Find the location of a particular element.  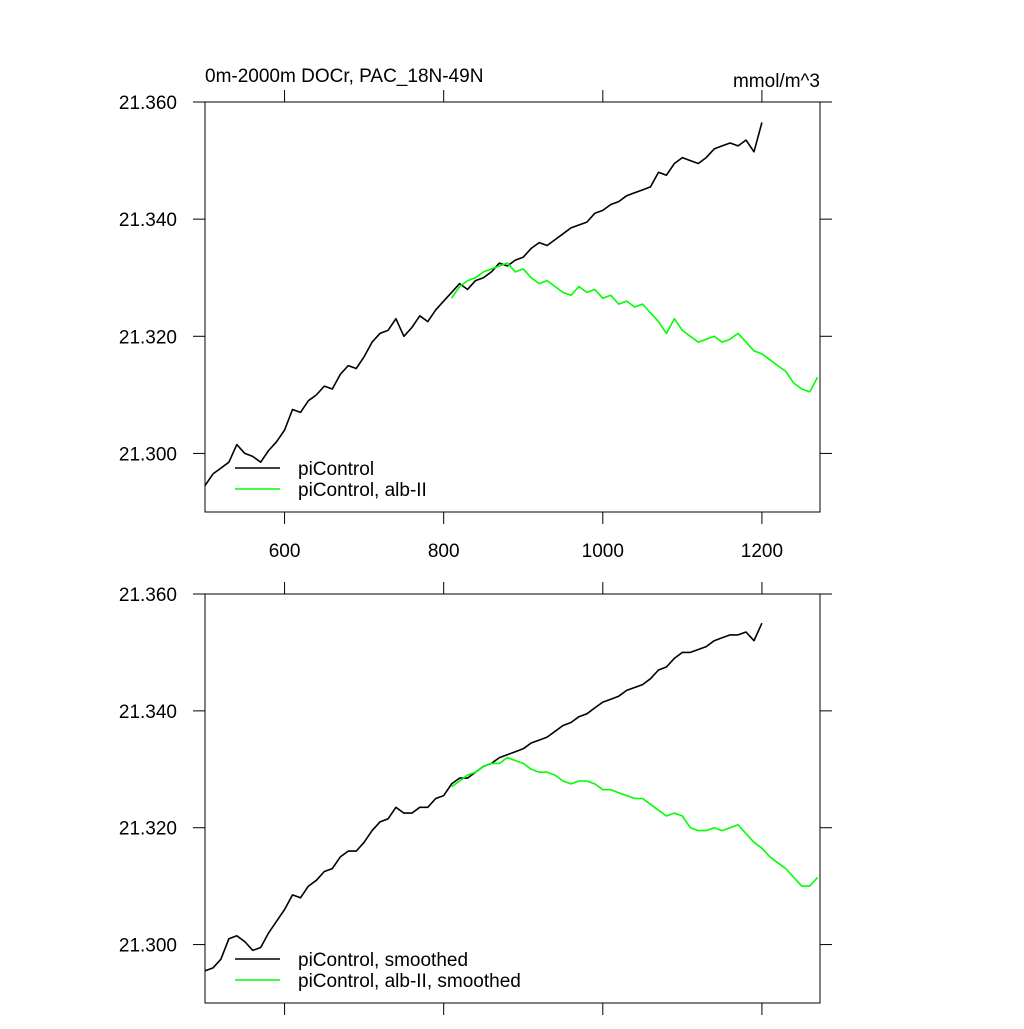

x-tick-label: 800 is located at coordinates (444, 551).